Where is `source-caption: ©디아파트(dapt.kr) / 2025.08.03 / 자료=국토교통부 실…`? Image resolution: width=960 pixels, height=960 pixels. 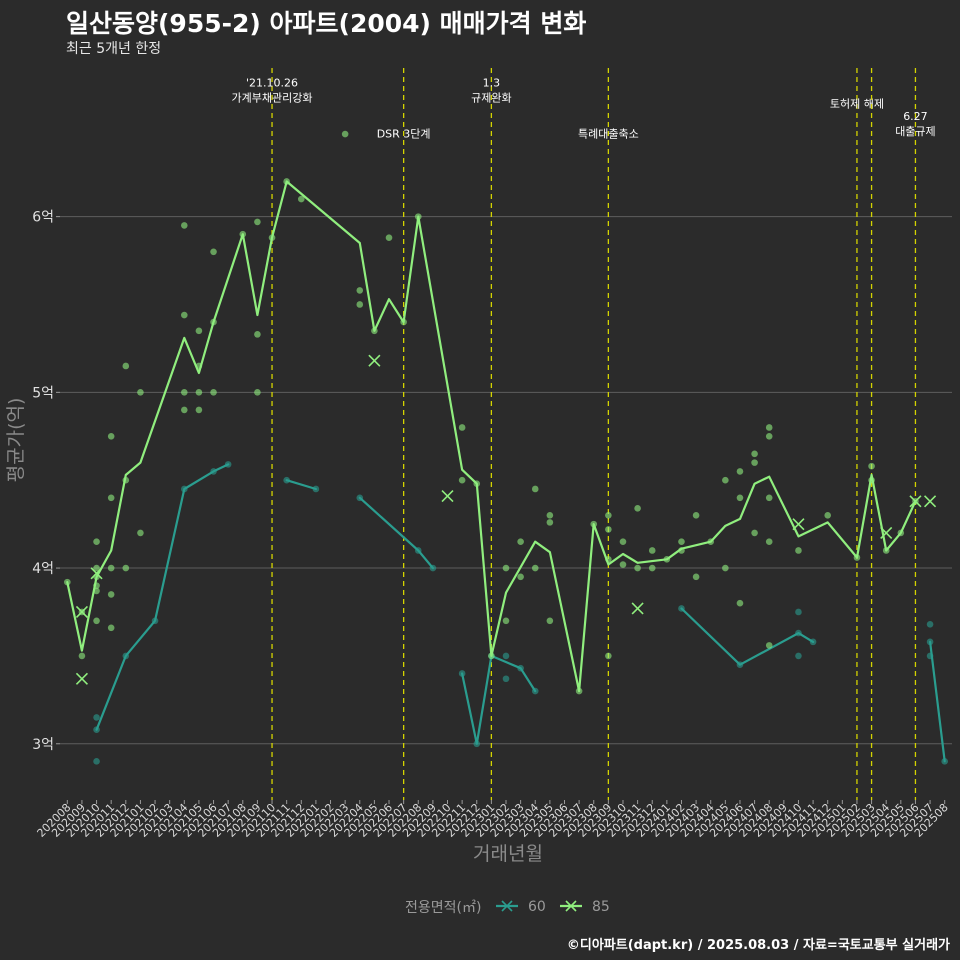 source-caption: ©디아파트(dapt.kr) / 2025.08.03 / 자료=국토교통부 실… is located at coordinates (758, 945).